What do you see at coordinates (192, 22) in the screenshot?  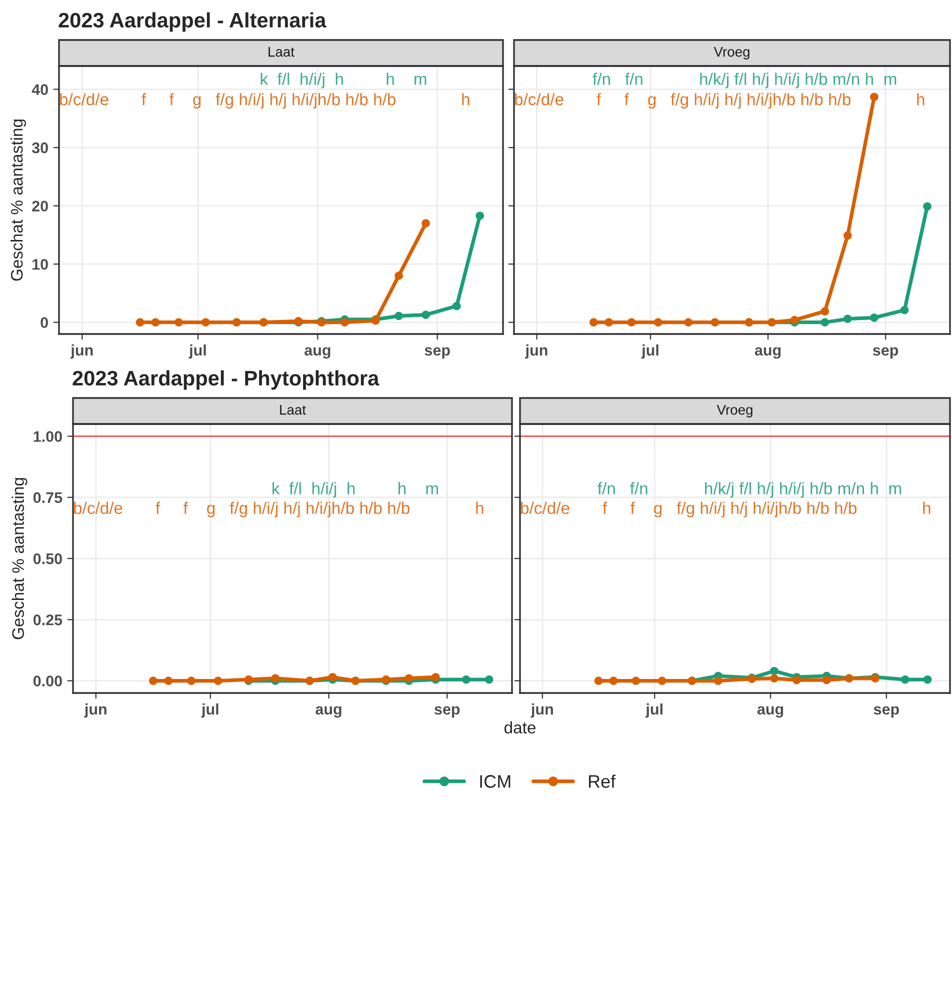 I see `chart-title: 2023 Aardappel - Alternaria` at bounding box center [192, 22].